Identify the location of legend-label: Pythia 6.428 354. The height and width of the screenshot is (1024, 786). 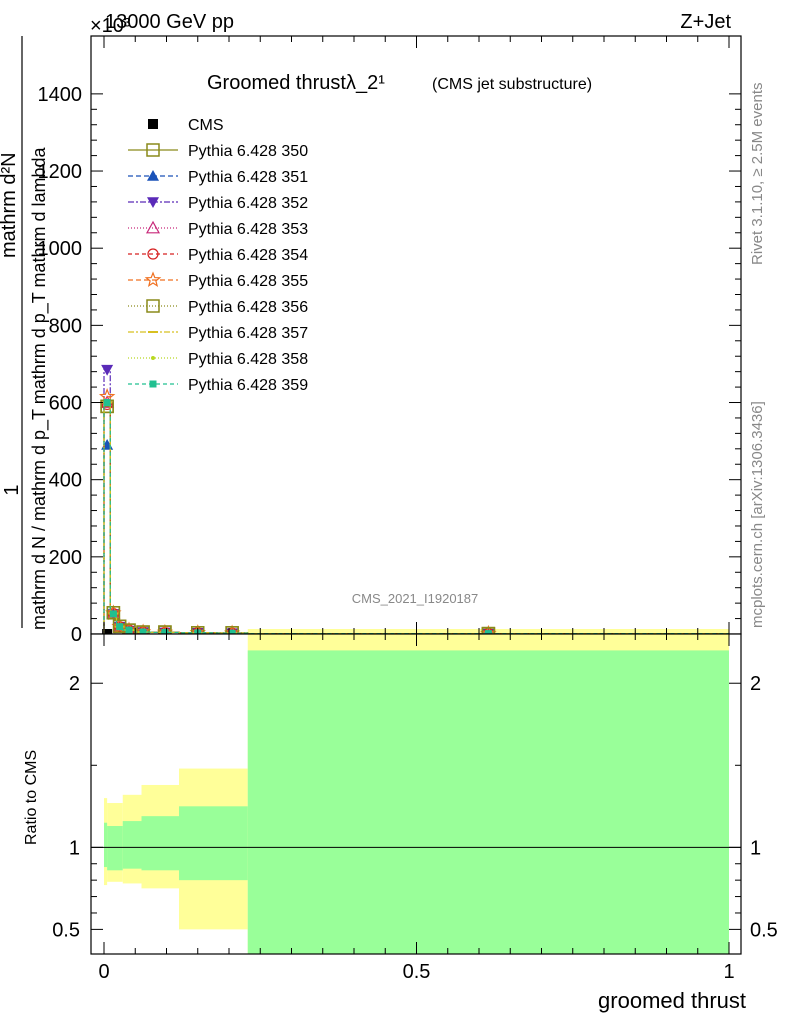
(248, 255).